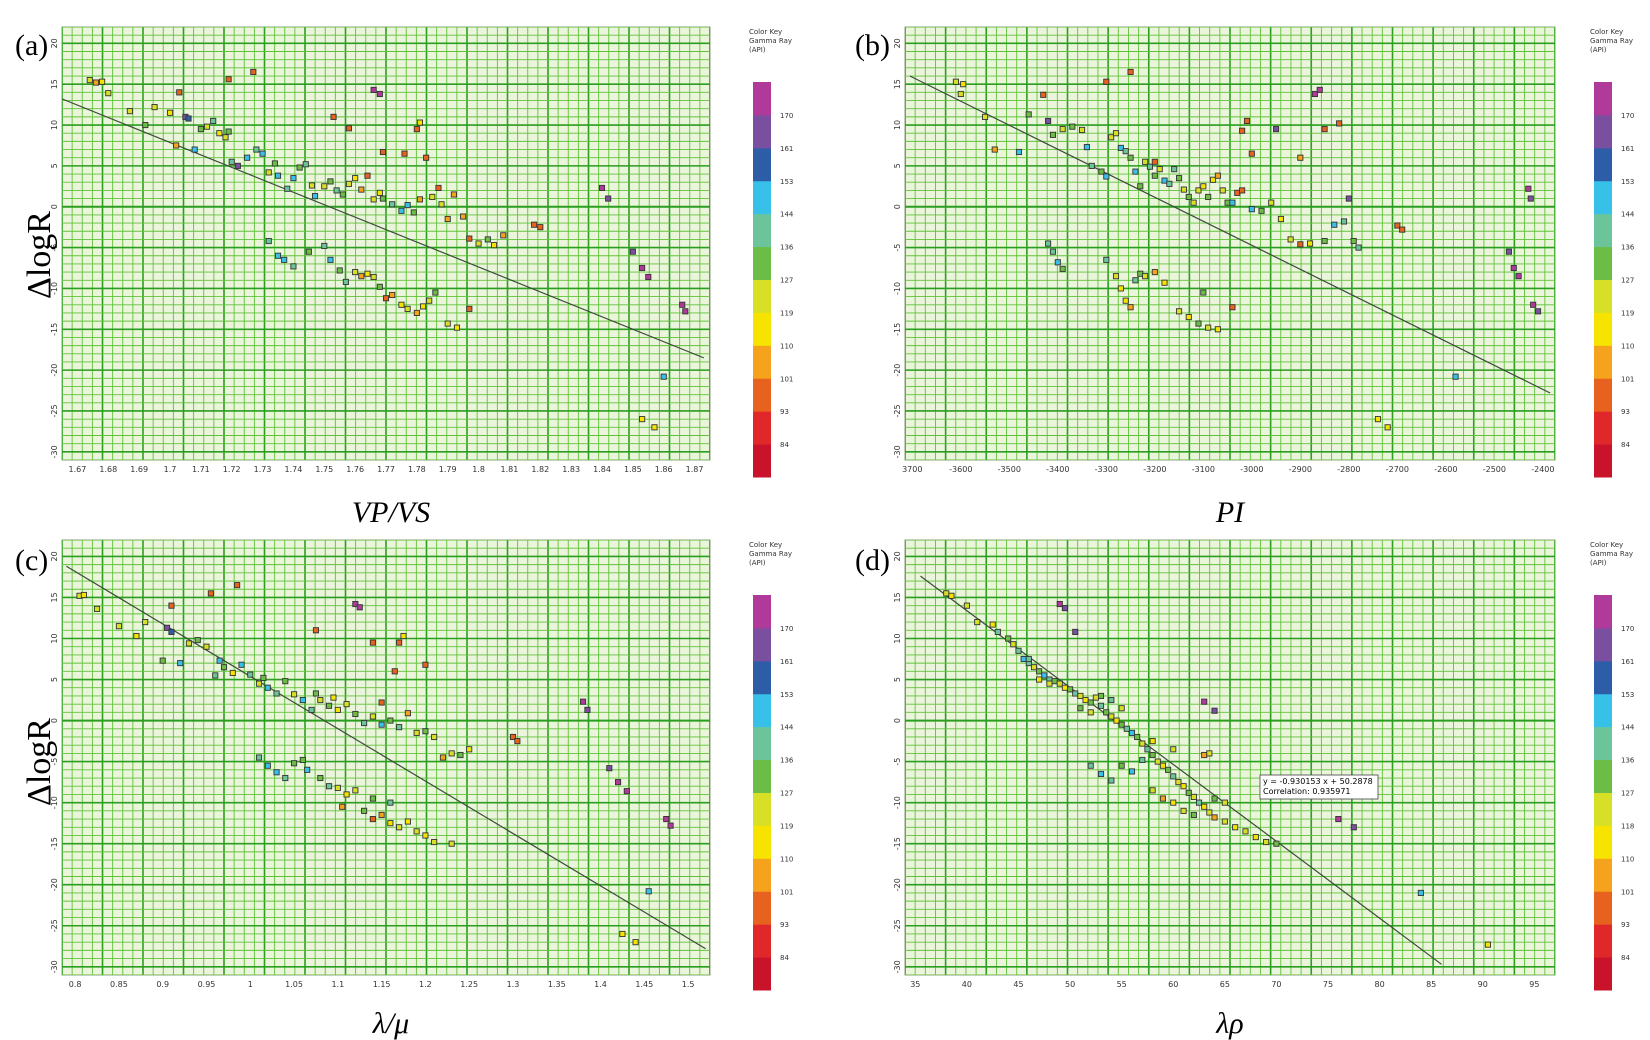  I want to click on color-key-tick: 127, so click(786, 281).